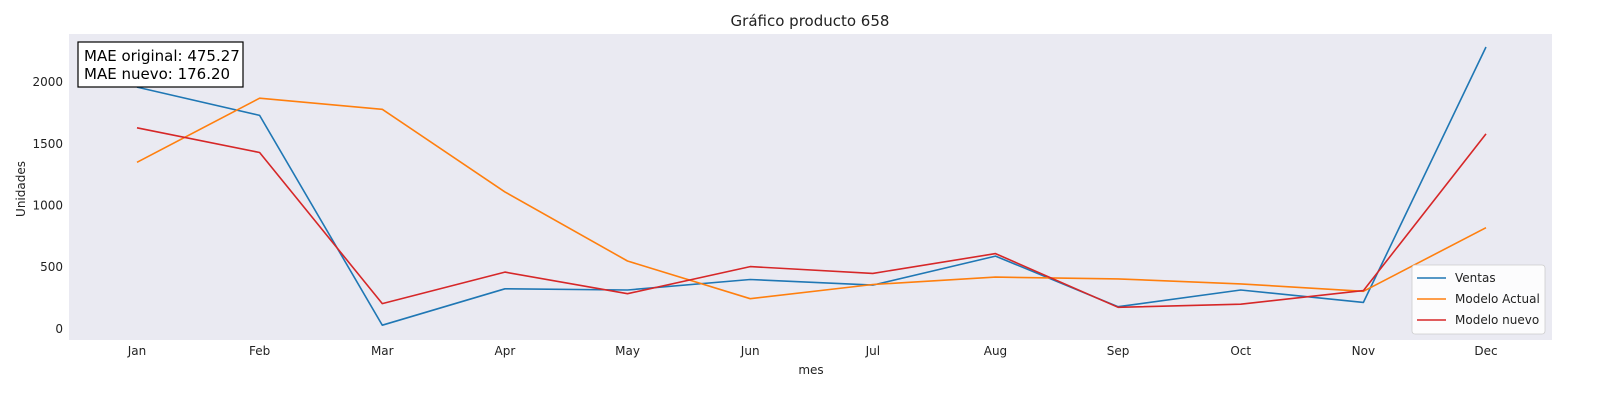 Image resolution: width=1600 pixels, height=400 pixels. Describe the element at coordinates (51, 267) in the screenshot. I see `y-tick-label: 500` at that location.